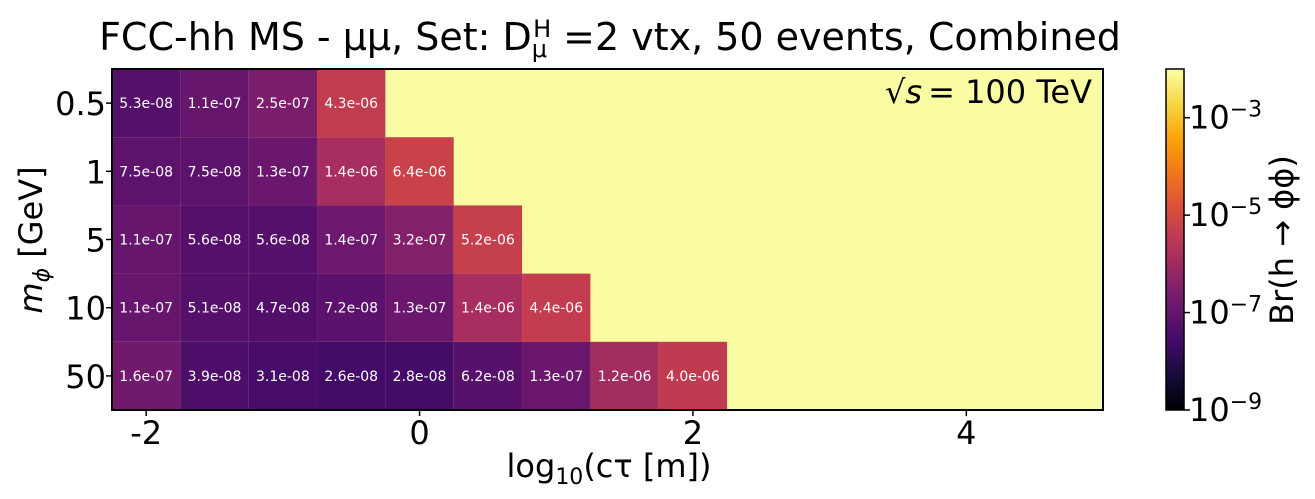 Image resolution: width=1315 pixels, height=499 pixels. I want to click on cell-value-label: 6.4e-06, so click(420, 172).